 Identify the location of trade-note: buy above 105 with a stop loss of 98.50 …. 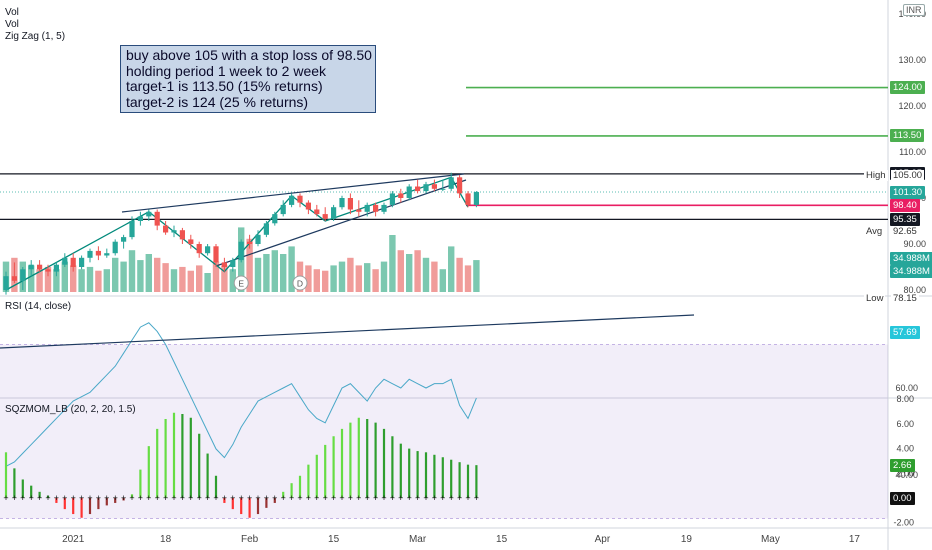
(248, 79).